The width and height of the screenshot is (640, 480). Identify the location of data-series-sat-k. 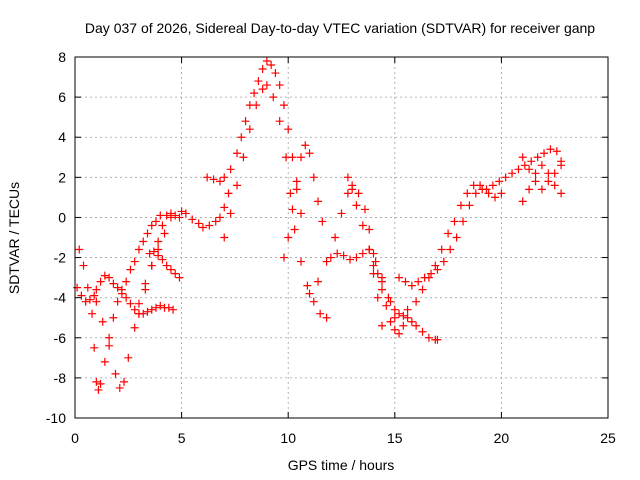
(365, 251).